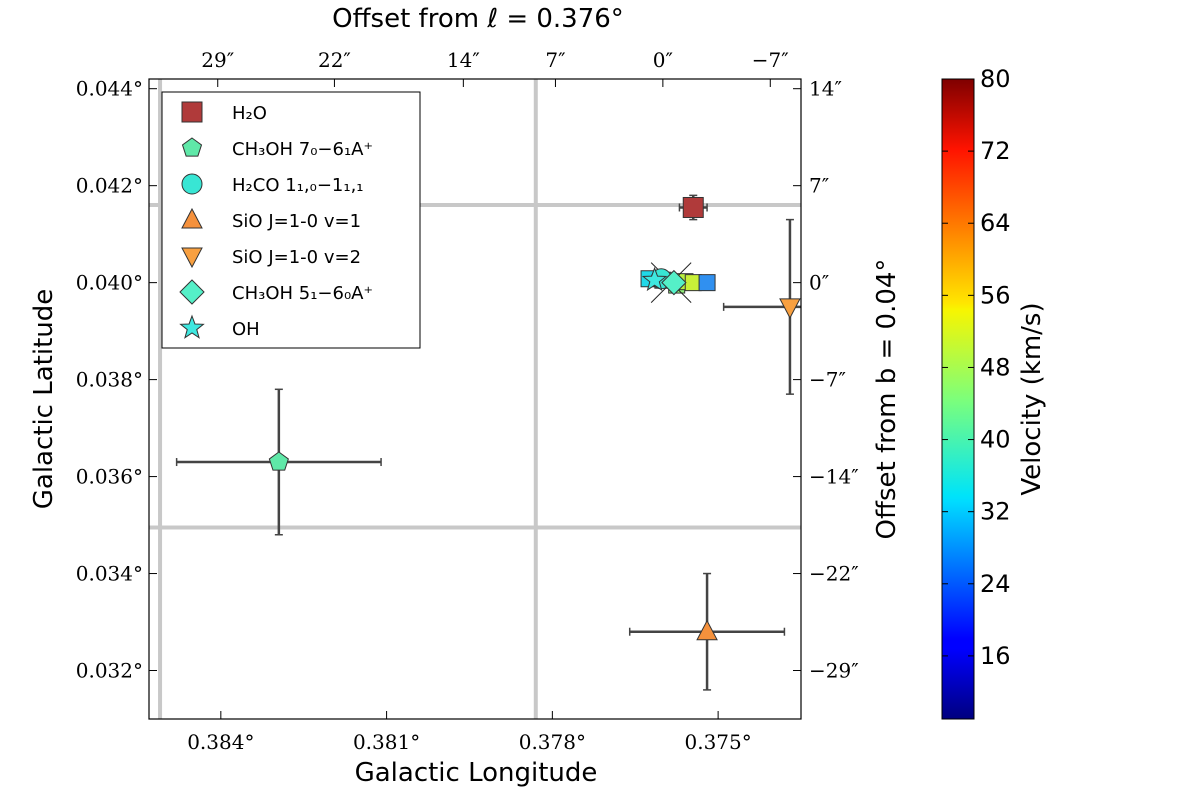  Describe the element at coordinates (995, 440) in the screenshot. I see `colorbar-tick-label: 40` at that location.